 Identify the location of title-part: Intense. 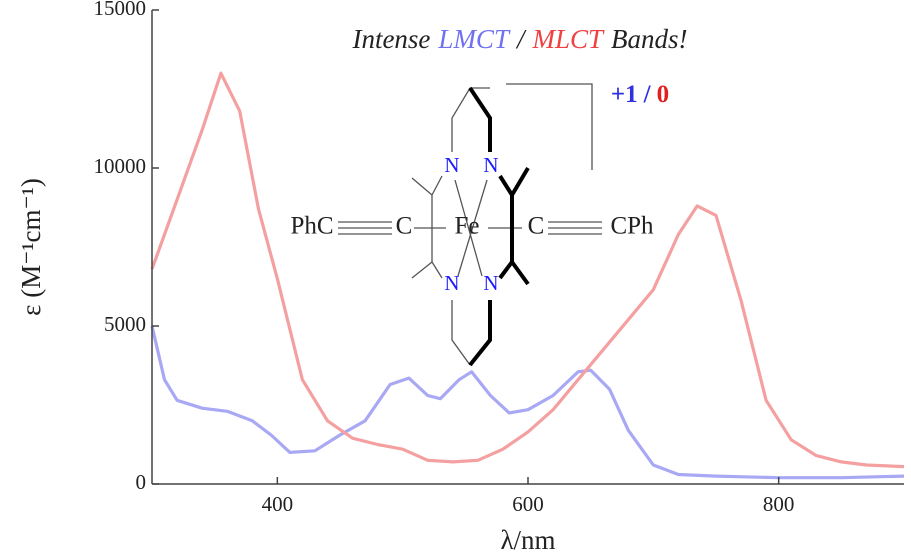
(390, 39).